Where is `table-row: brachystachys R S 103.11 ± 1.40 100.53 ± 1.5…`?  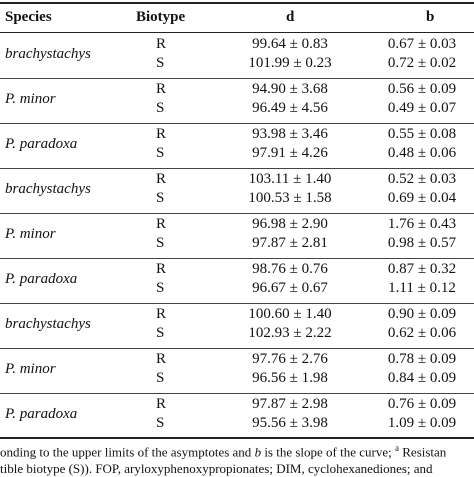
table-row: brachystachys R S 103.11 ± 1.40 100.53 ± 1.5… is located at coordinates (237, 190).